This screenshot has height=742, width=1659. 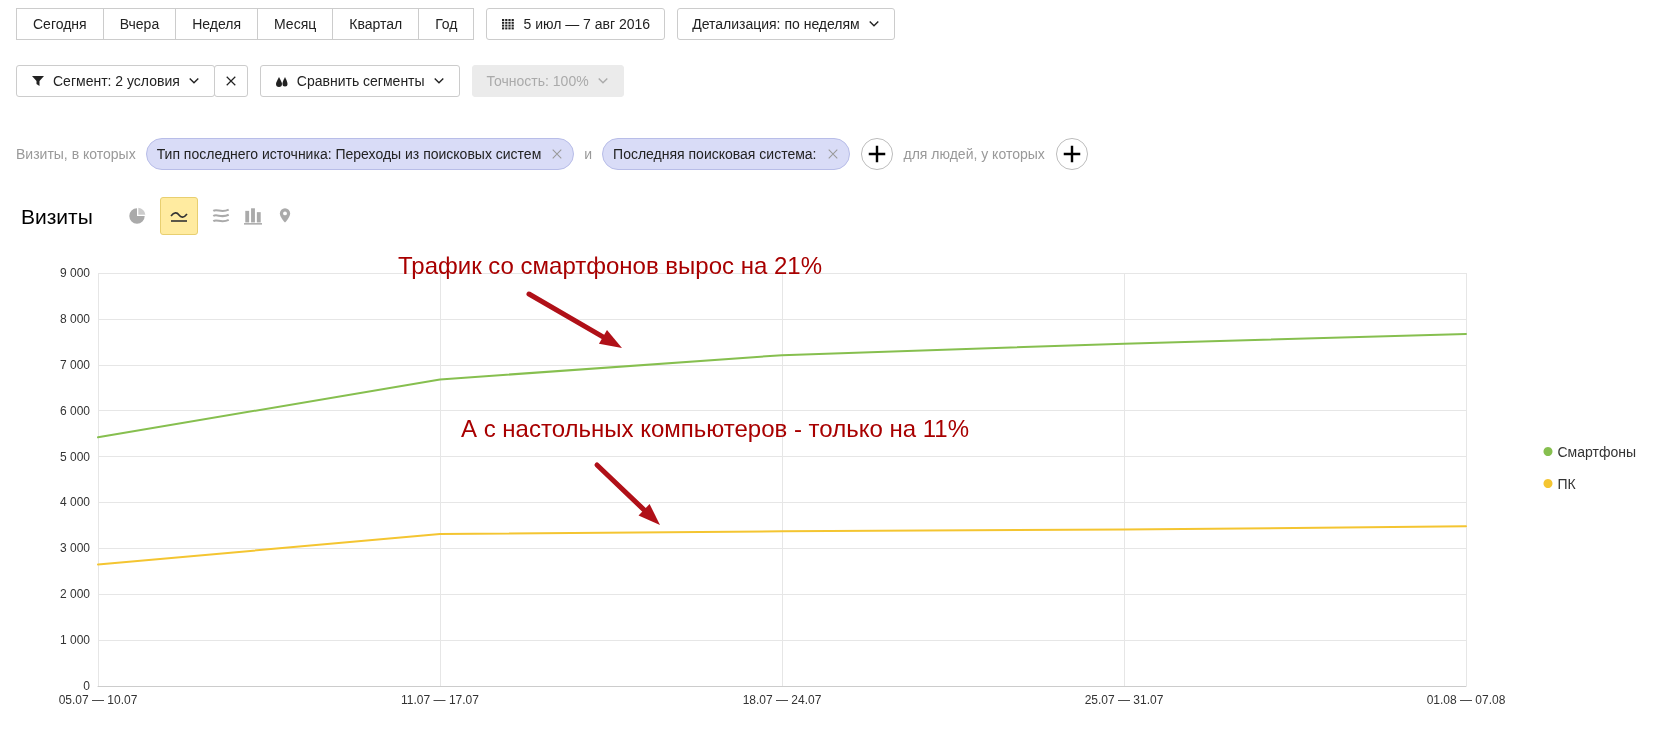 What do you see at coordinates (360, 154) in the screenshot?
I see `text: Тип последнего источника: Переходы из поисковых систем` at bounding box center [360, 154].